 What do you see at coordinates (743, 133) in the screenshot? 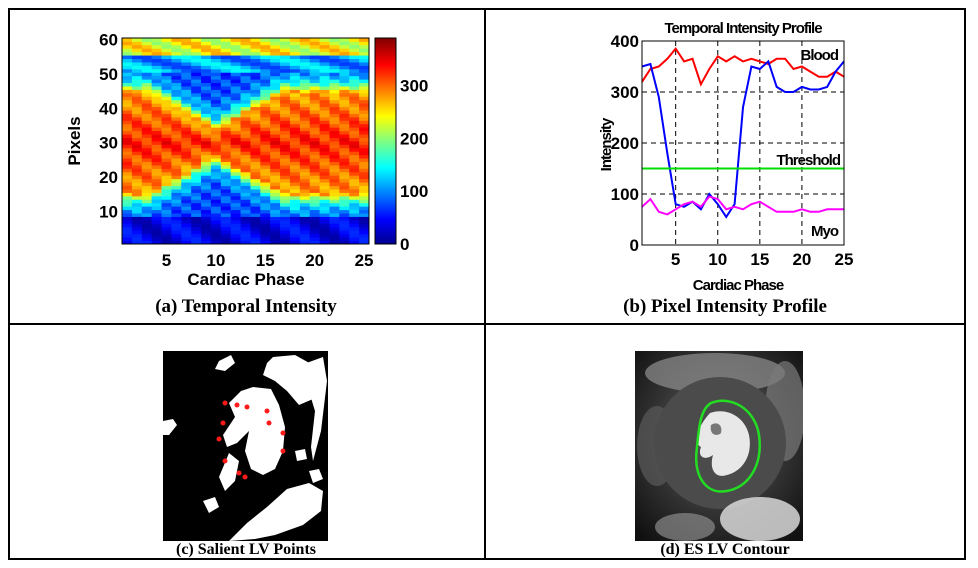
I see `line-chart-series` at bounding box center [743, 133].